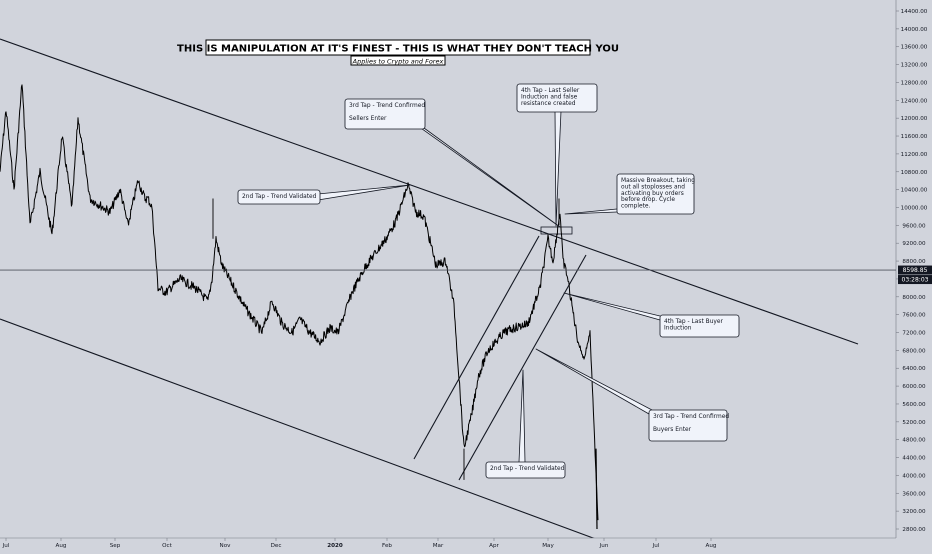  Describe the element at coordinates (914, 298) in the screenshot. I see `y-tick-label: 8000.00` at that location.